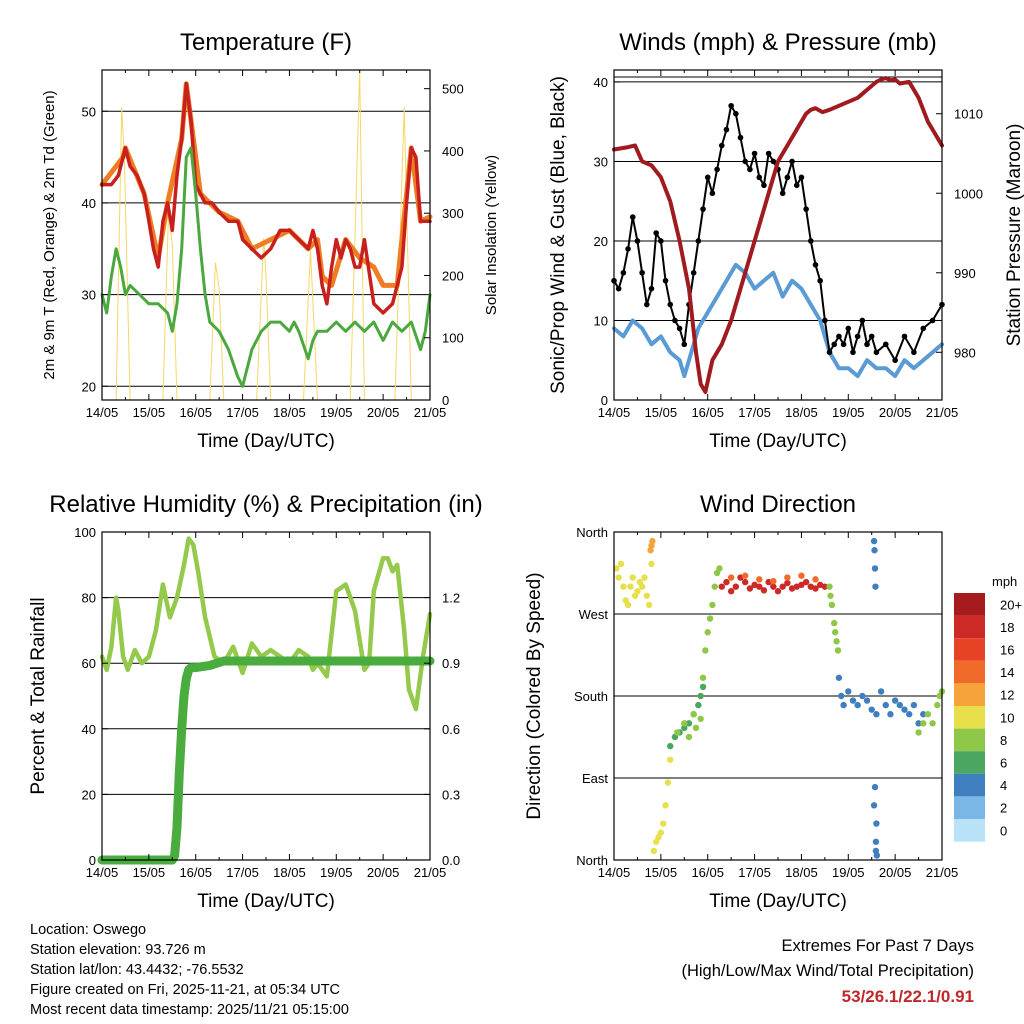 This screenshot has height=1024, width=1024. I want to click on y2-tick-label: 980, so click(965, 352).